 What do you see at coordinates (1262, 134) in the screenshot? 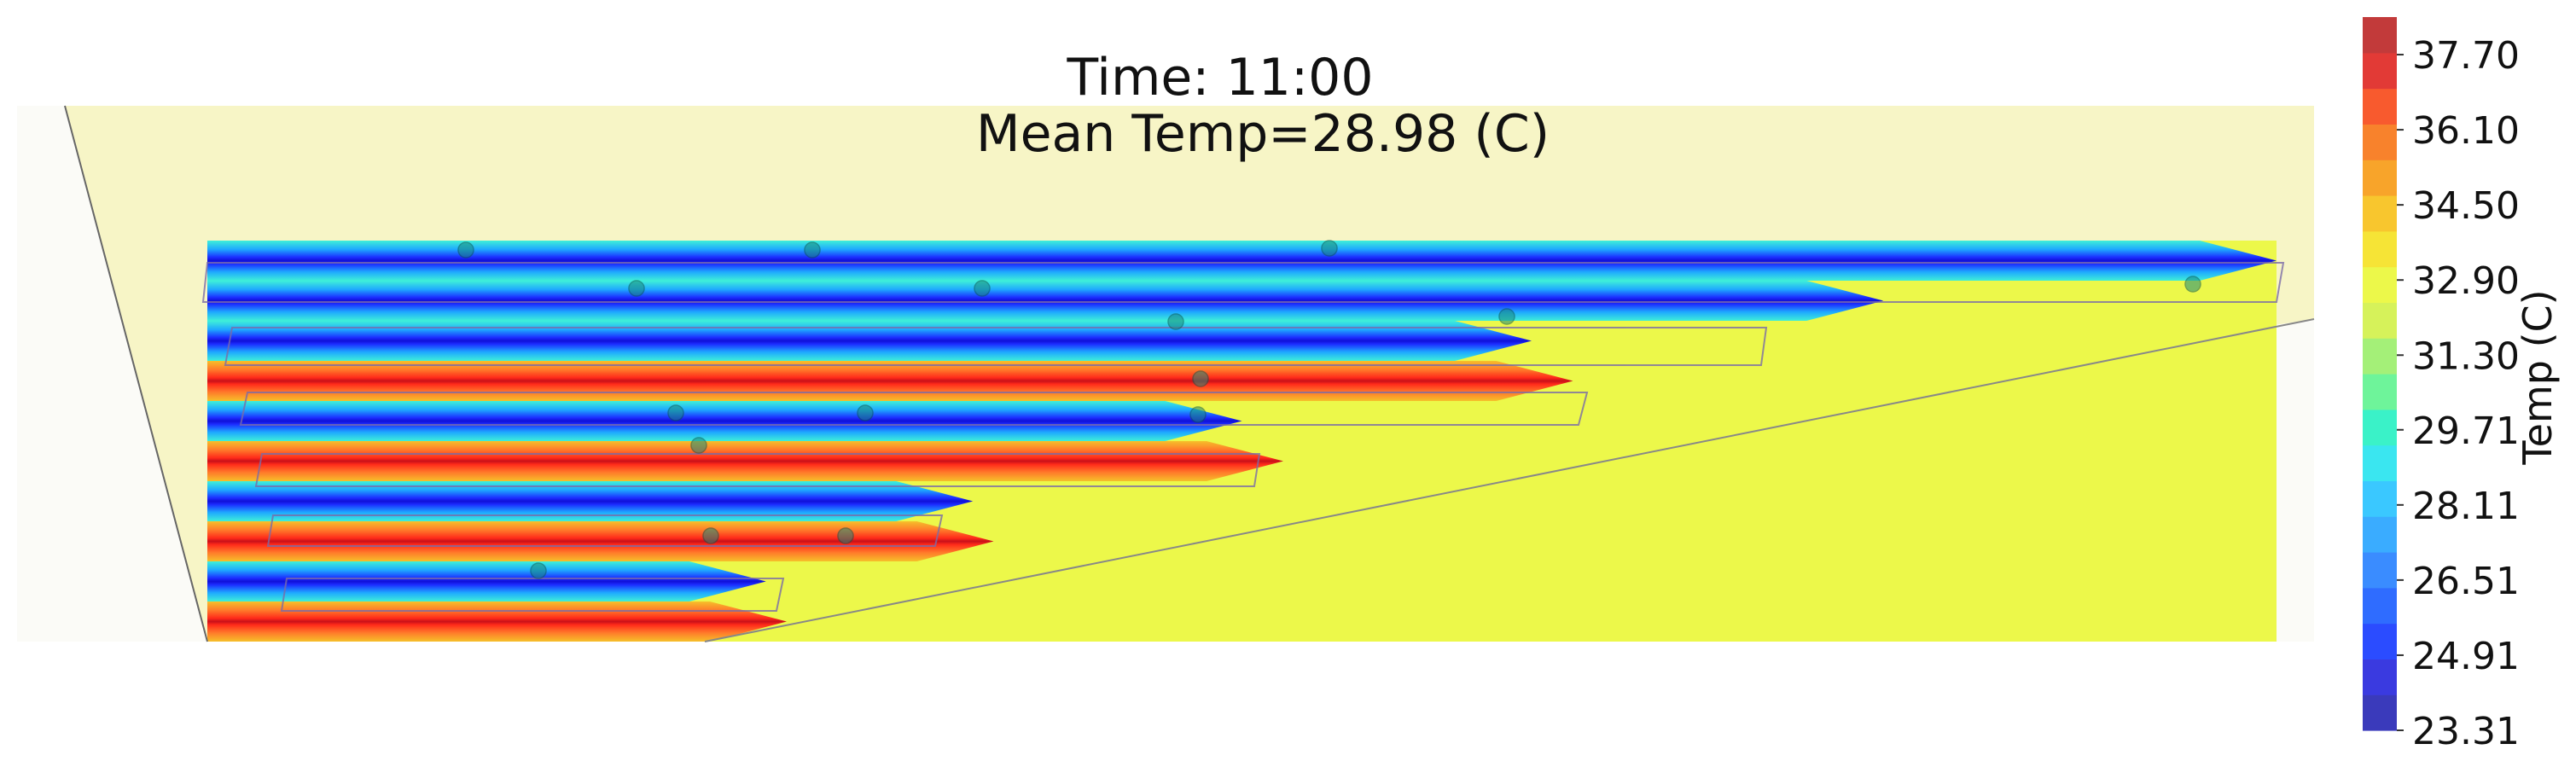
I see `chart-subtitle: Mean Temp=28.98 (C)` at bounding box center [1262, 134].